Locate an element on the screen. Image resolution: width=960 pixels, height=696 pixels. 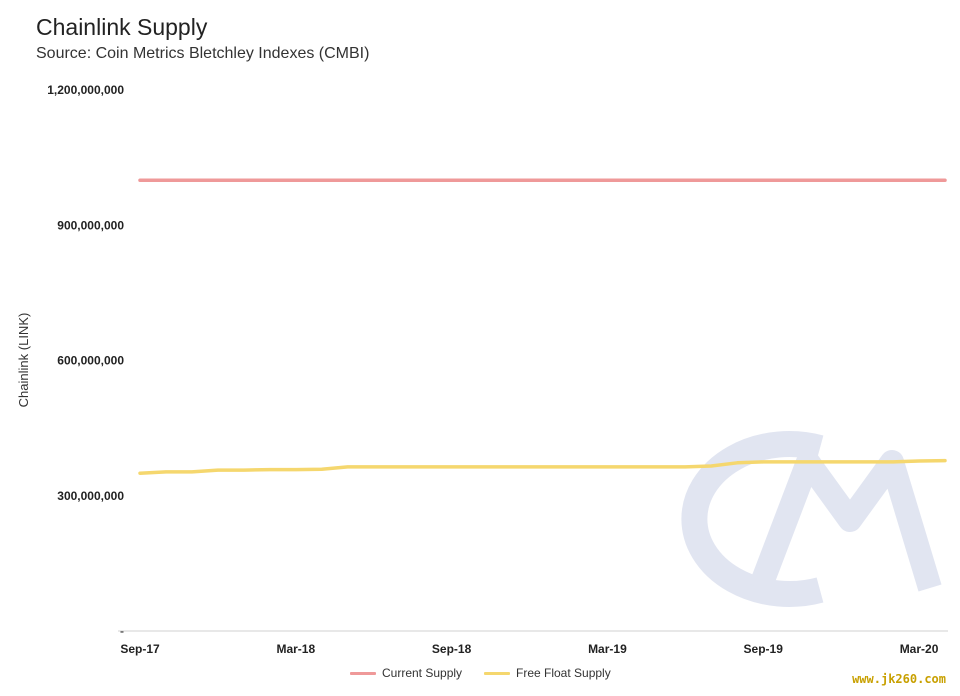
legend-swatch-free-float-supply is located at coordinates (497, 673).